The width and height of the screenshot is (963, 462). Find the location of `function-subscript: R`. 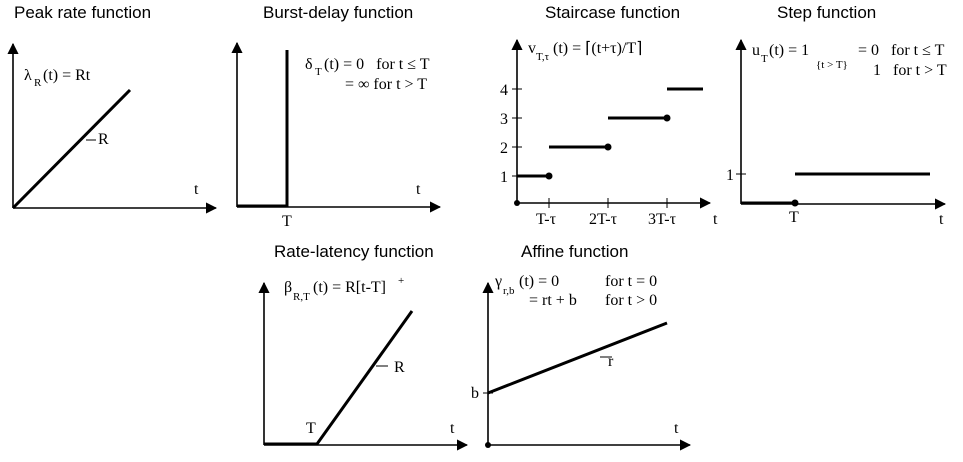

function-subscript: R is located at coordinates (38, 83).